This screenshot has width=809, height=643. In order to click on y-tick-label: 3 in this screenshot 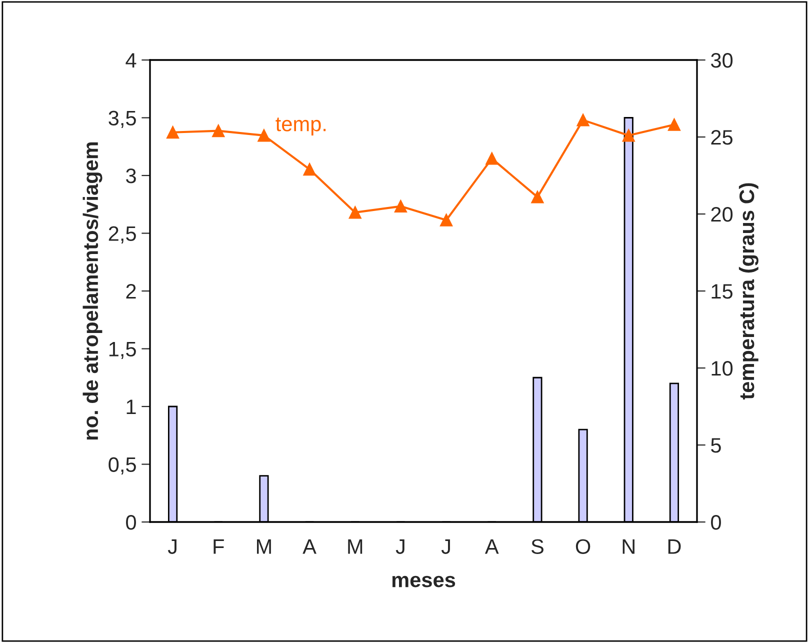, I will do `click(131, 176)`.